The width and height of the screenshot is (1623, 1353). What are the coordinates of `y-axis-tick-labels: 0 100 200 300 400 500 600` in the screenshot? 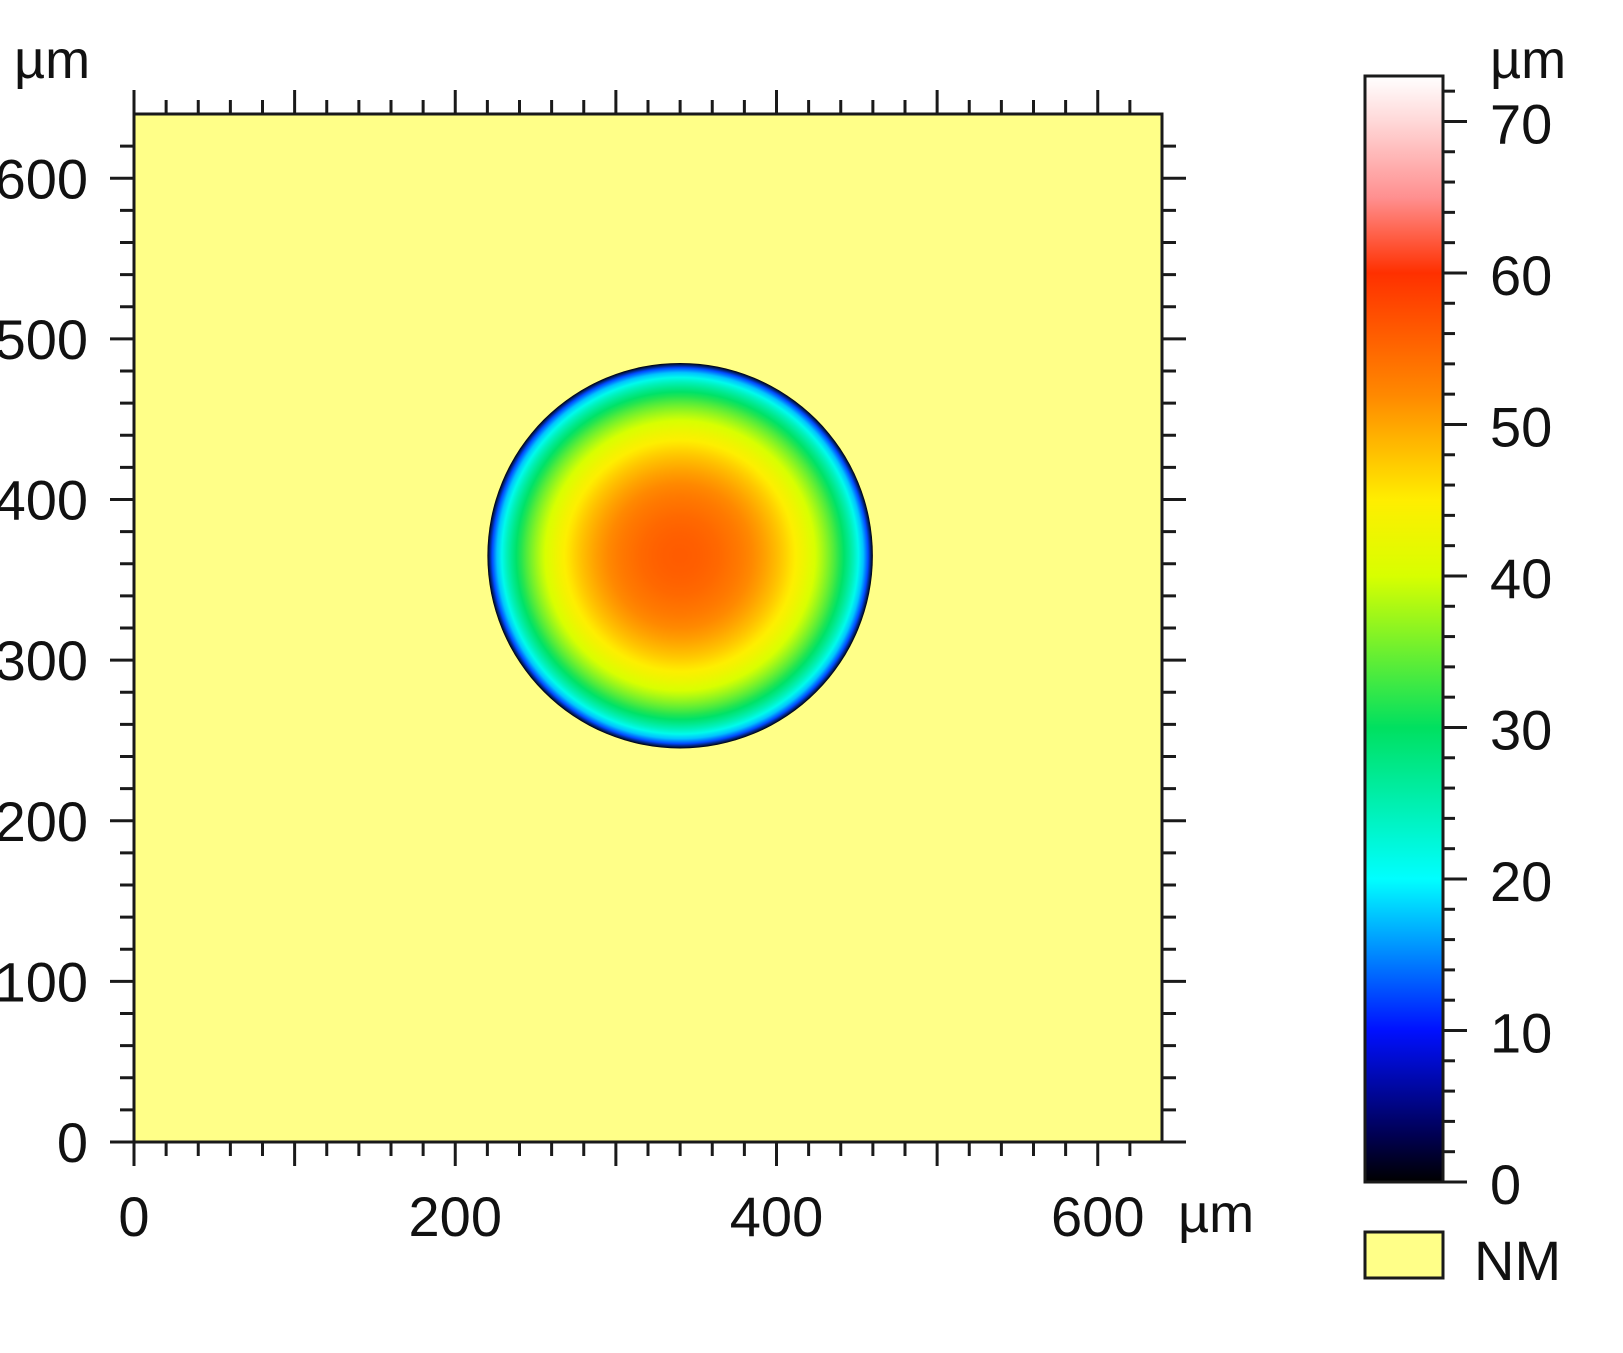 It's located at (44, 660).